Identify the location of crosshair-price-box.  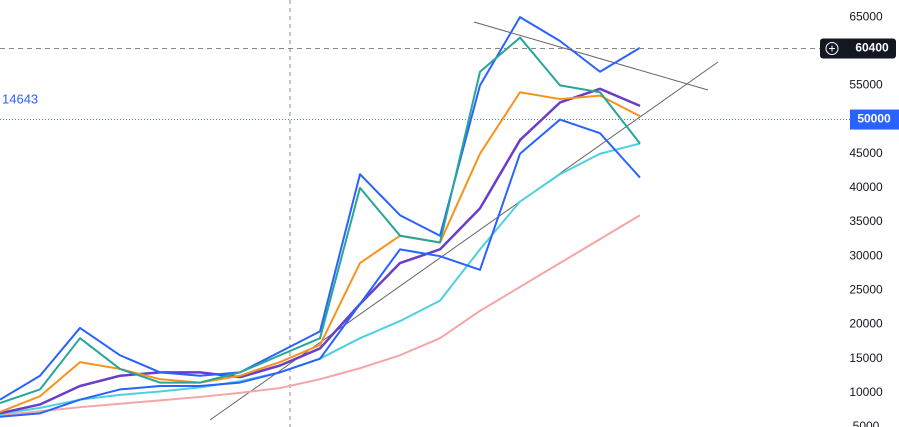
(858, 48).